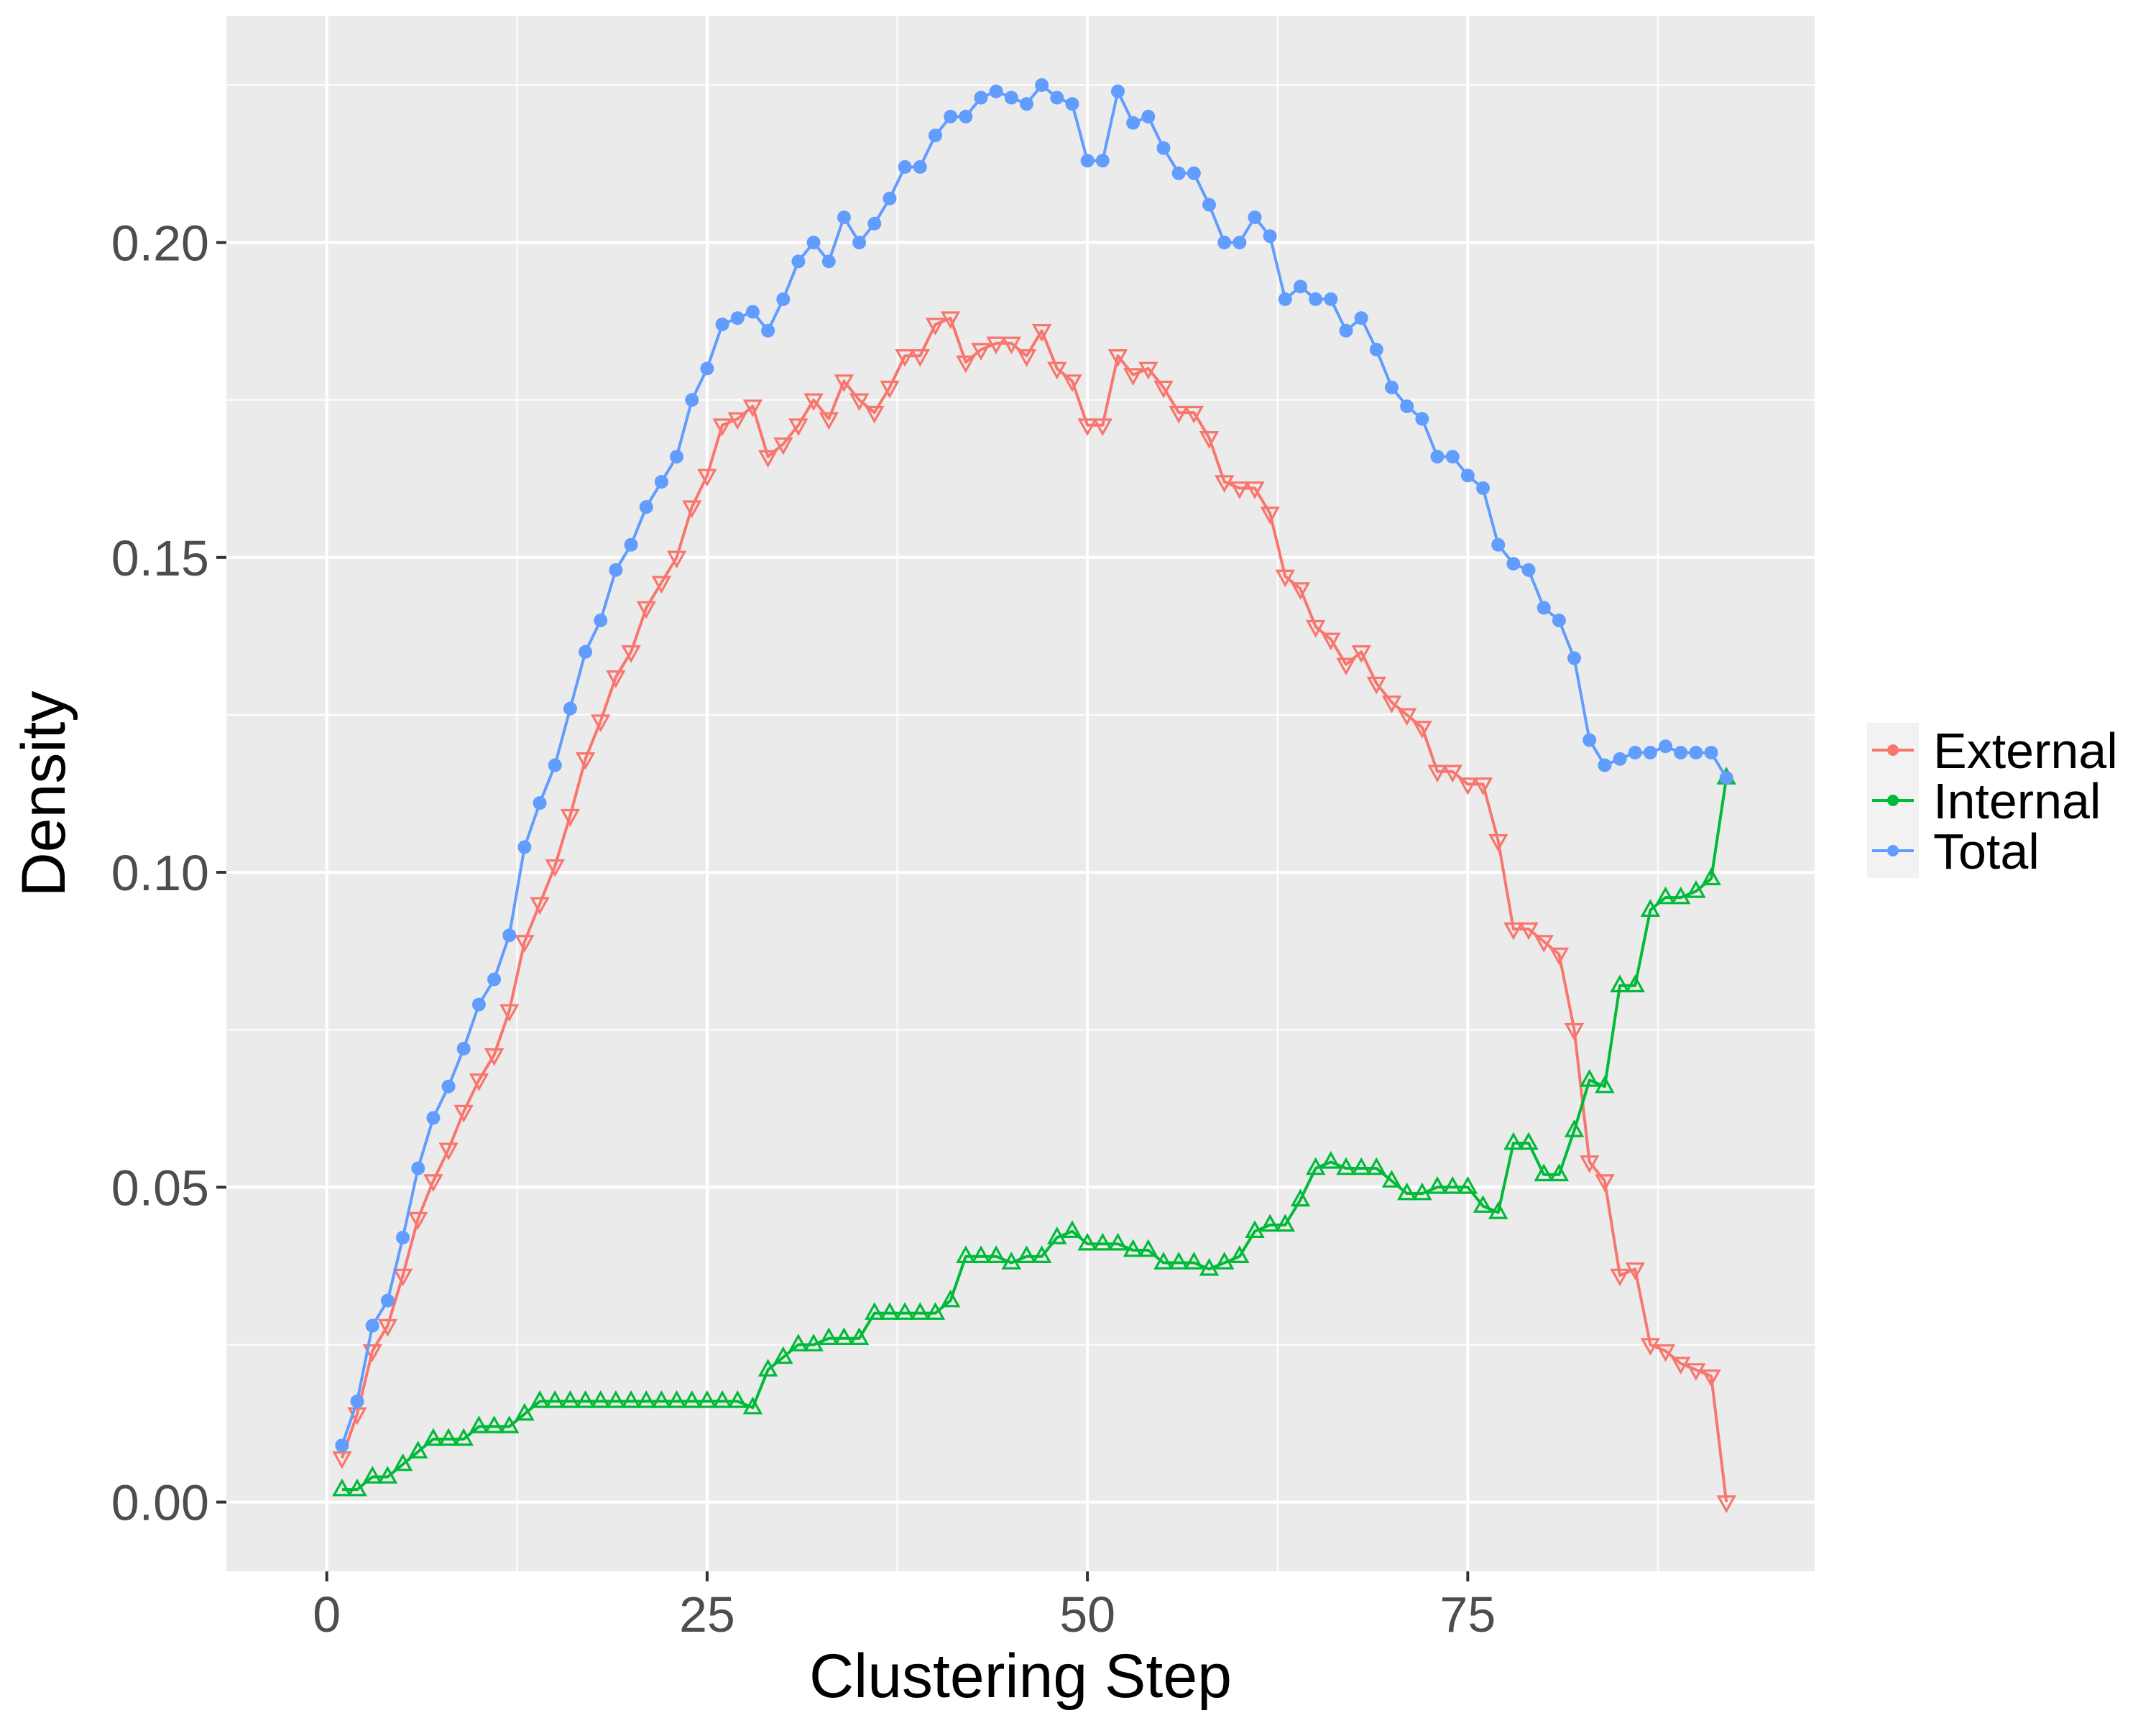 This screenshot has width=2156, height=1728. What do you see at coordinates (1893, 750) in the screenshot?
I see `legend-marker-external` at bounding box center [1893, 750].